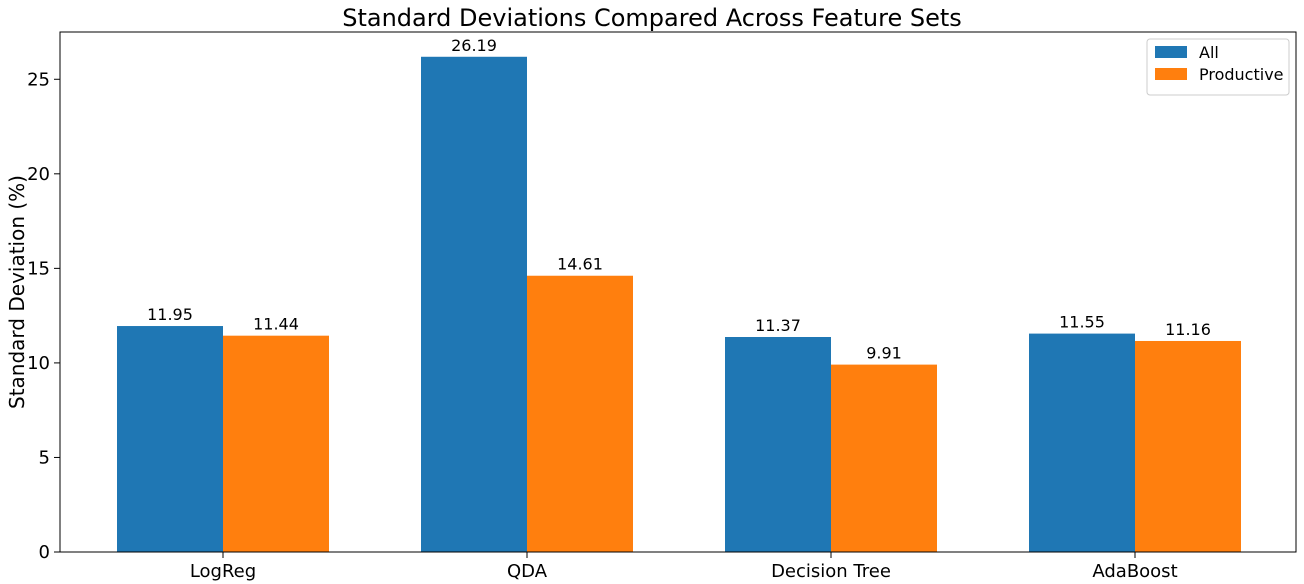 The height and width of the screenshot is (584, 1304). I want to click on x-tick-label: Decision Tree, so click(831, 571).